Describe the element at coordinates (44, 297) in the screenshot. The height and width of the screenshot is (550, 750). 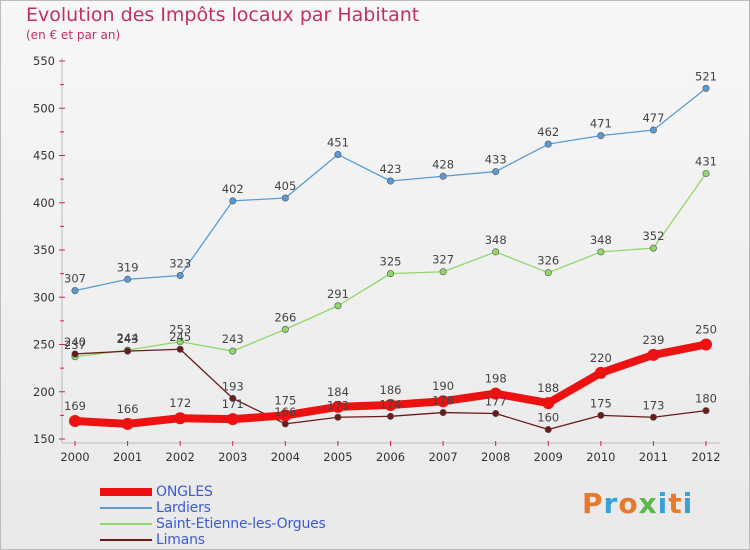
I see `y-tick-label: 300` at that location.